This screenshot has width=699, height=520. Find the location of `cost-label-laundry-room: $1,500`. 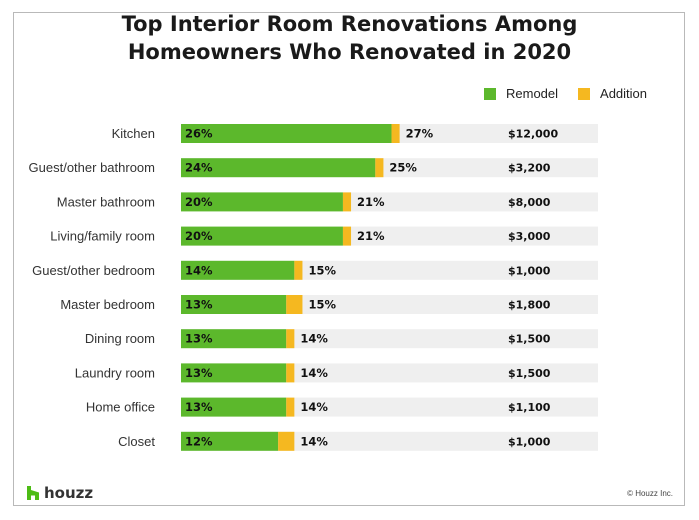

cost-label-laundry-room: $1,500 is located at coordinates (529, 373).